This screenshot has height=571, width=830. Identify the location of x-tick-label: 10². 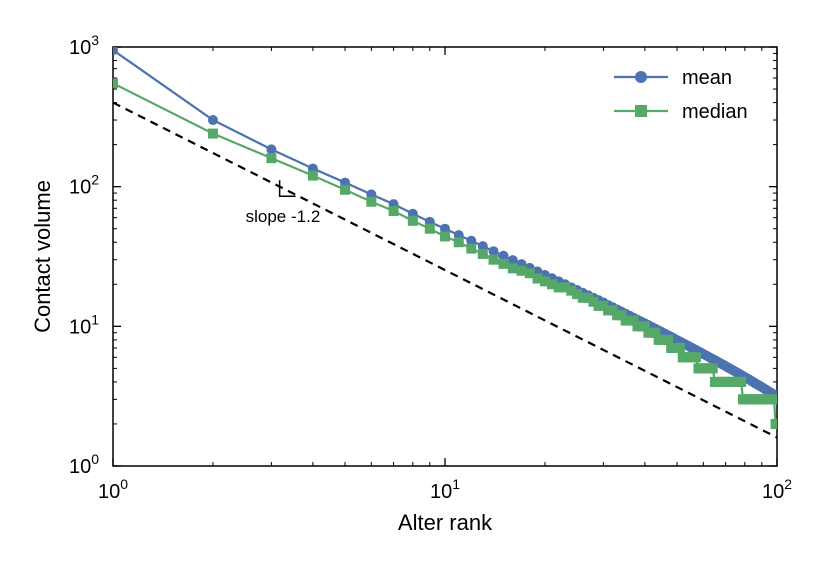
(777, 489).